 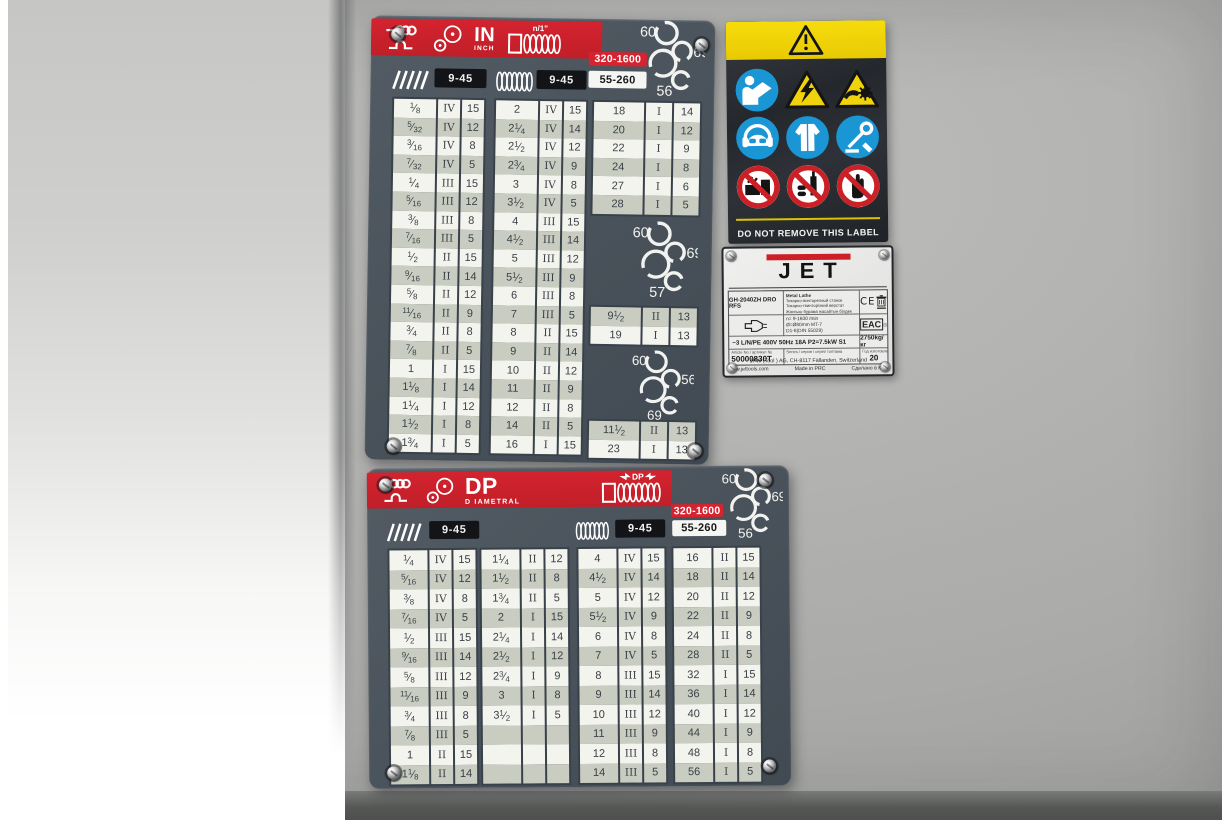 I want to click on plate-subtitle-text: INCH, so click(x=484, y=48).